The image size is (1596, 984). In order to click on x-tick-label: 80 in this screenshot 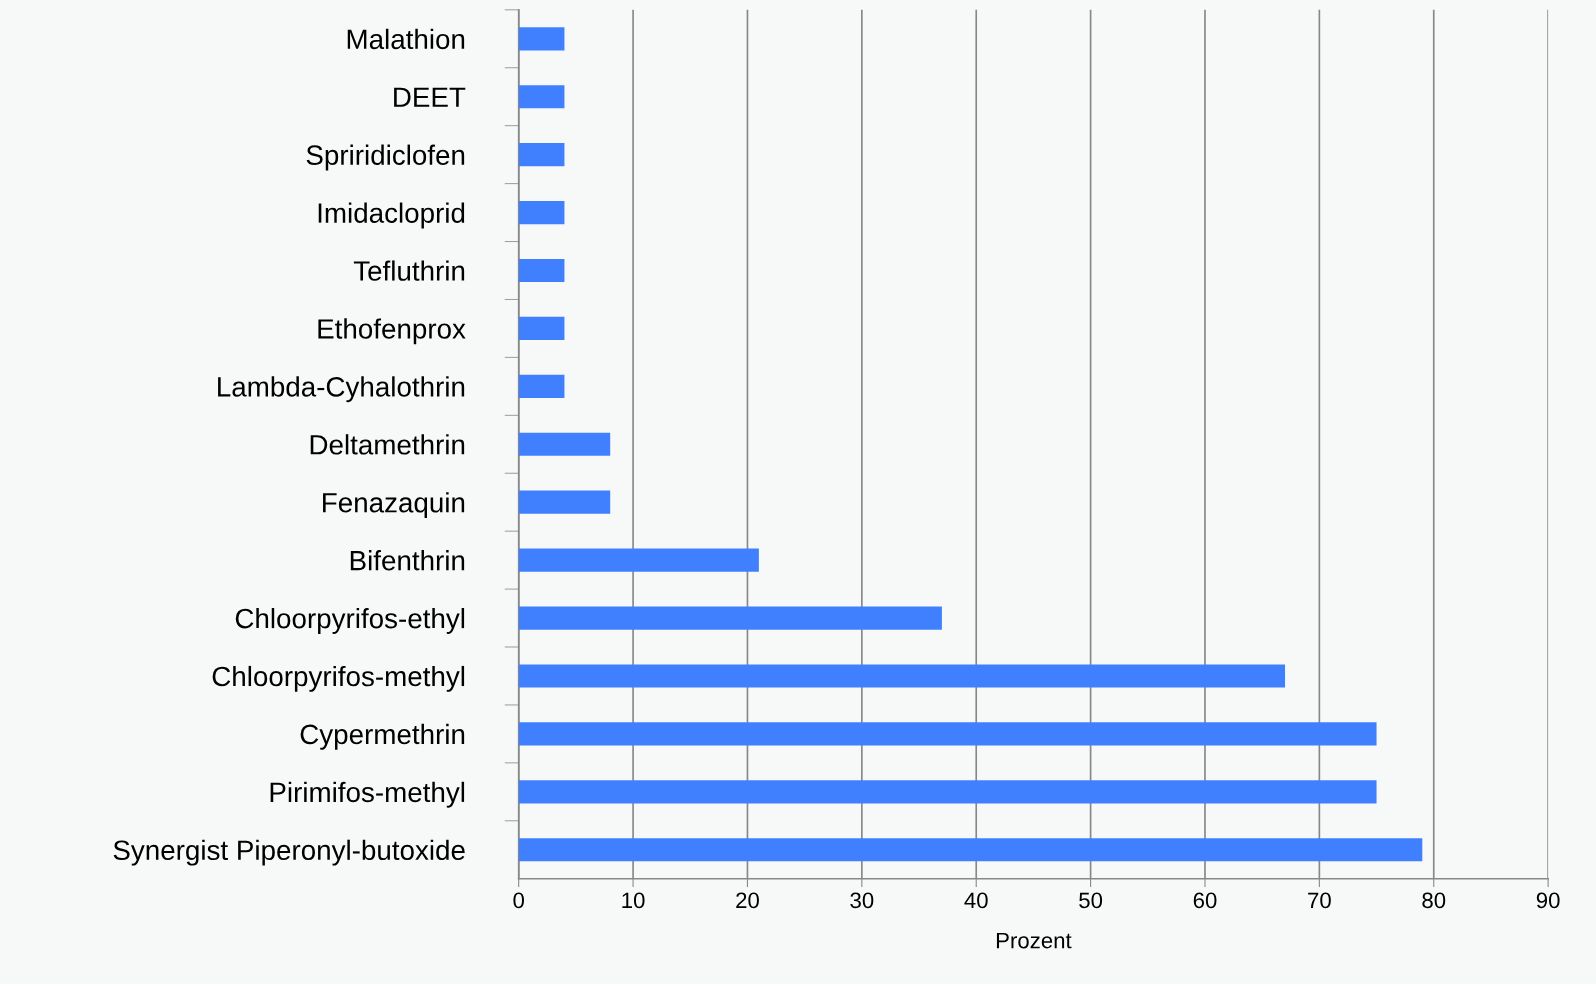, I will do `click(1434, 900)`.